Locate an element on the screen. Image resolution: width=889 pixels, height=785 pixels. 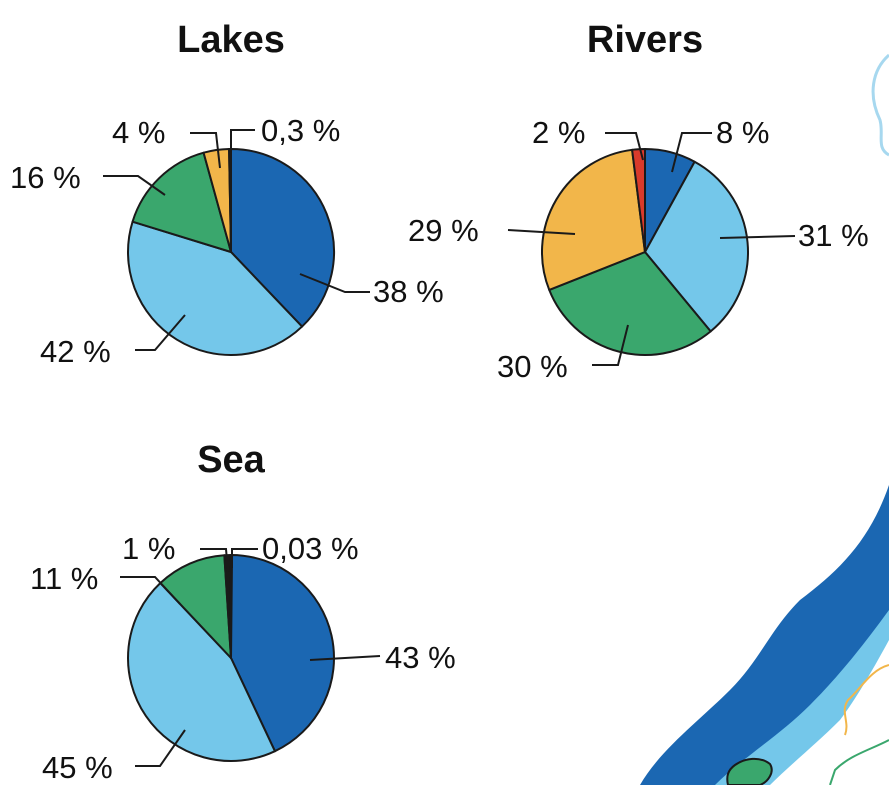
map-land is located at coordinates (829, 712).